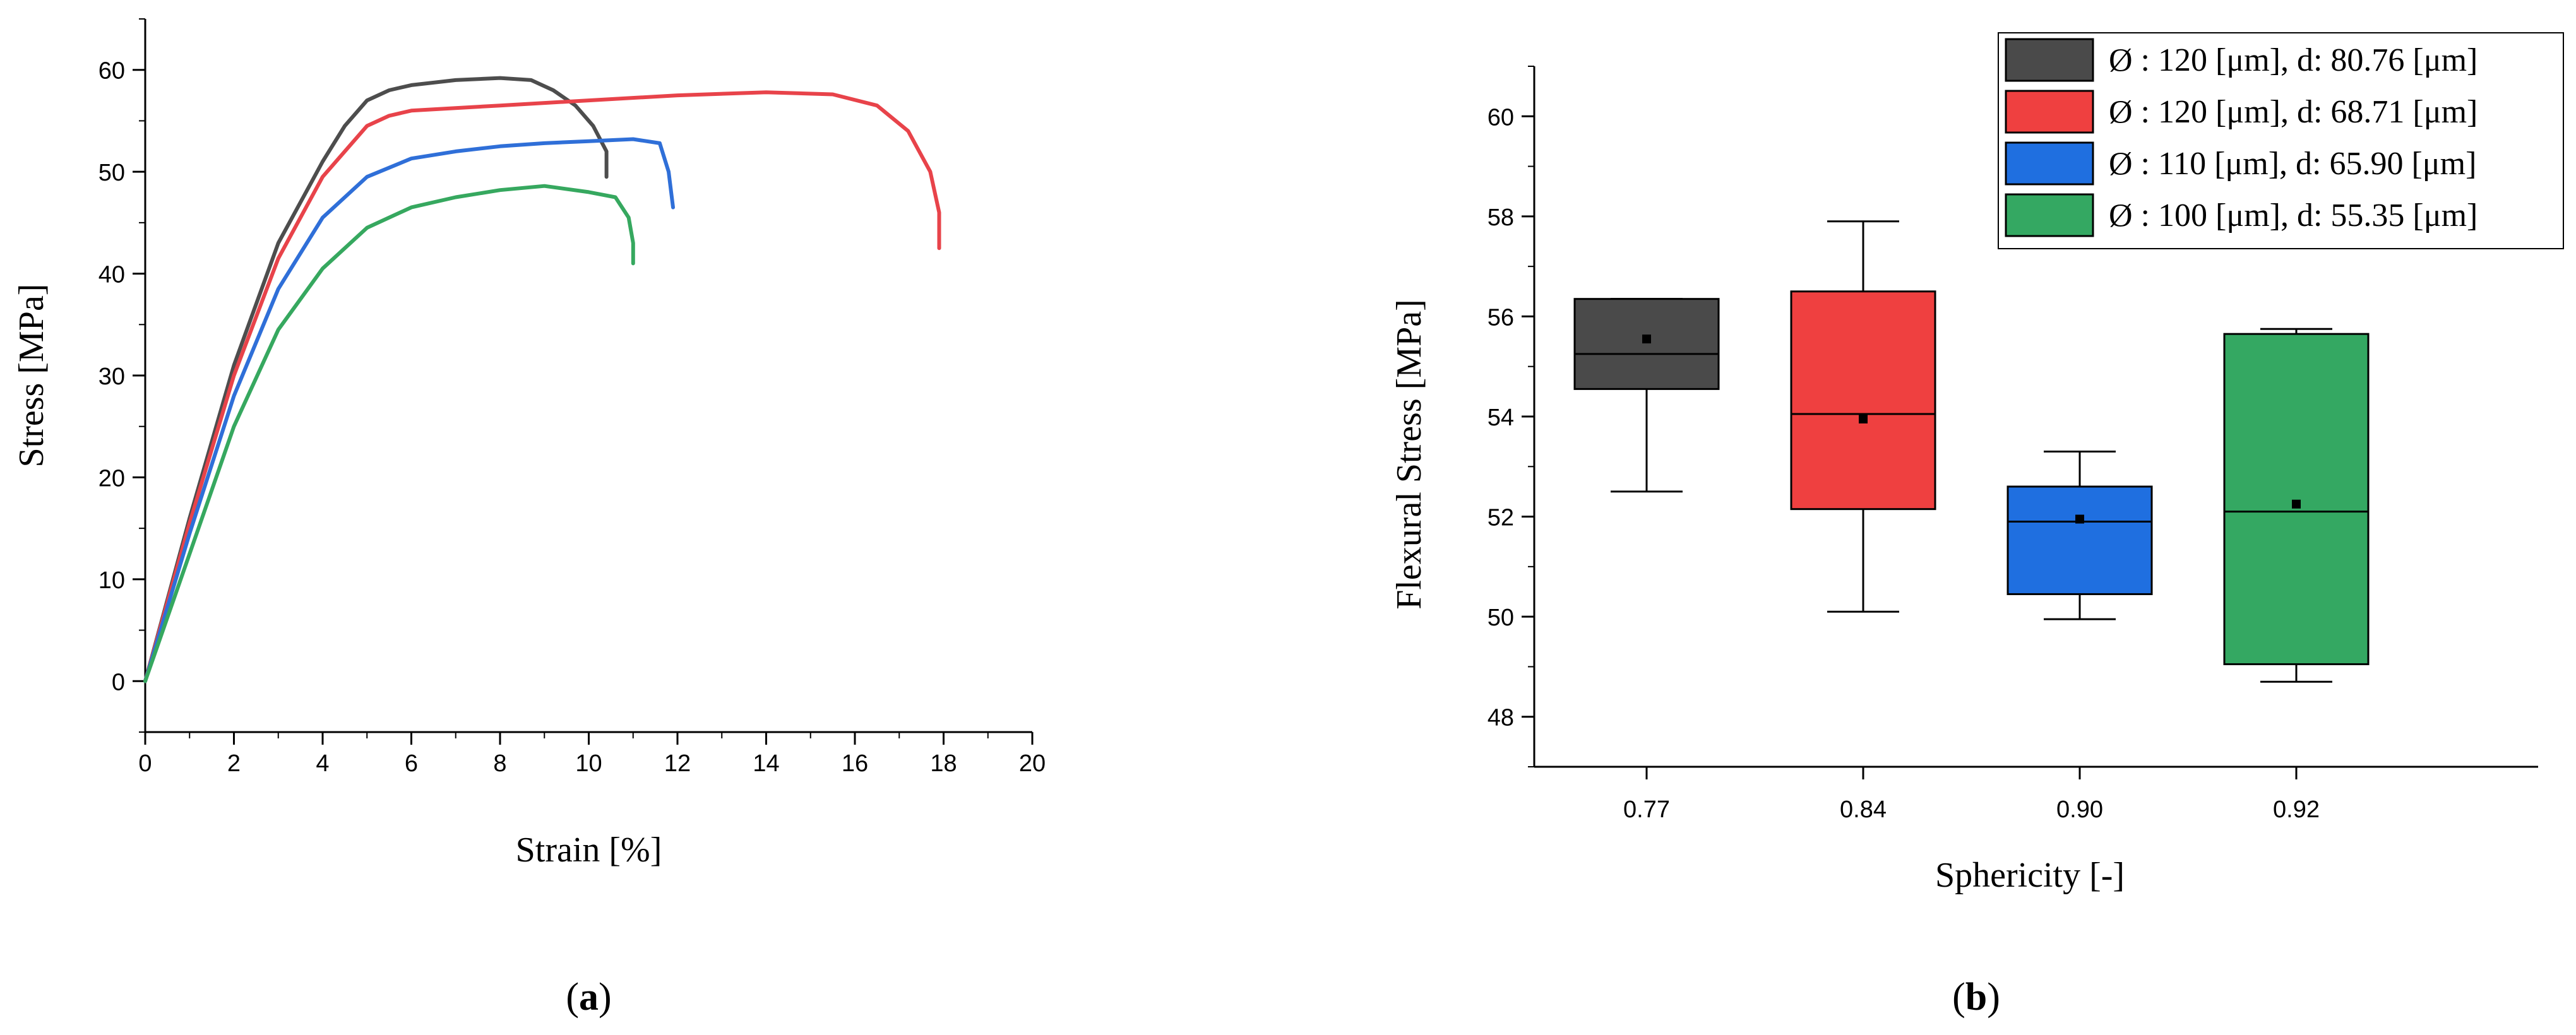 The width and height of the screenshot is (2576, 1035). What do you see at coordinates (111, 580) in the screenshot?
I see `y-tick-label: 10` at bounding box center [111, 580].